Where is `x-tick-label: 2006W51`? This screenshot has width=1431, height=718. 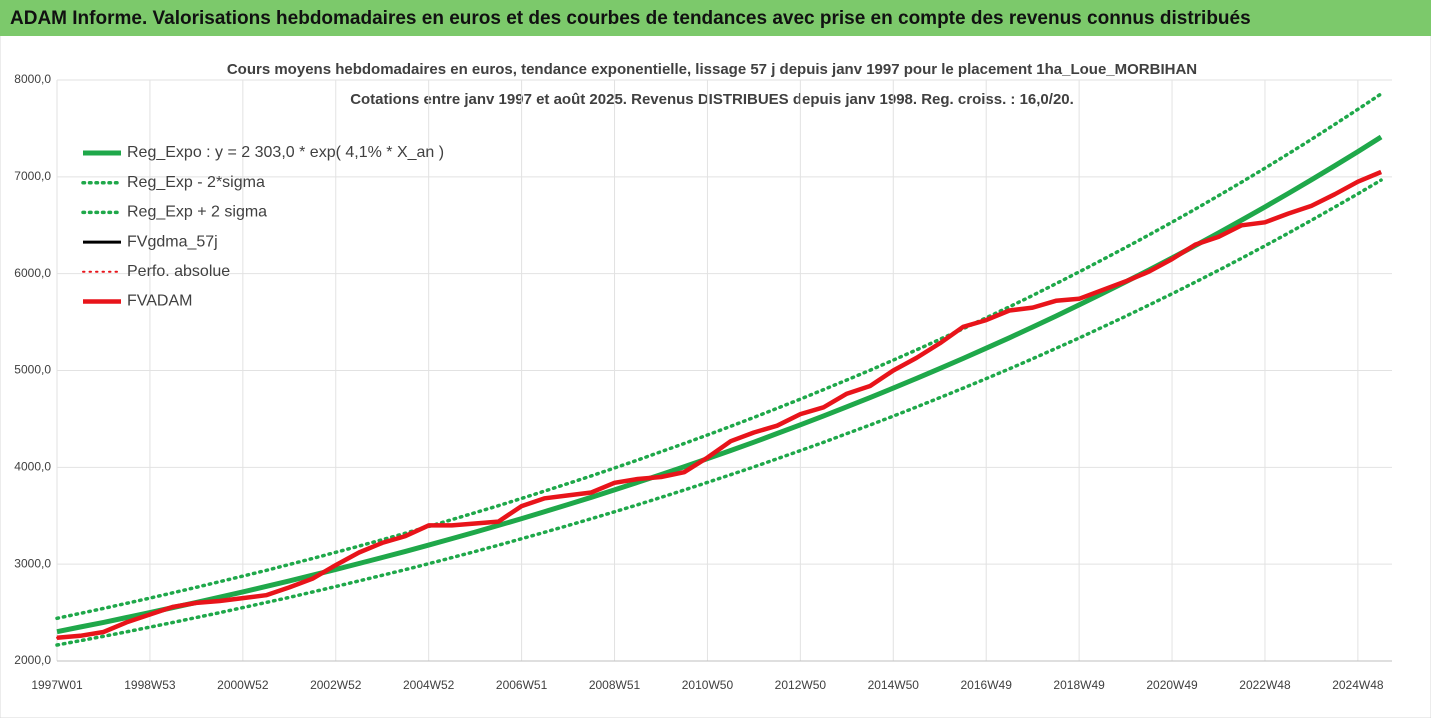
x-tick-label: 2006W51 is located at coordinates (522, 685).